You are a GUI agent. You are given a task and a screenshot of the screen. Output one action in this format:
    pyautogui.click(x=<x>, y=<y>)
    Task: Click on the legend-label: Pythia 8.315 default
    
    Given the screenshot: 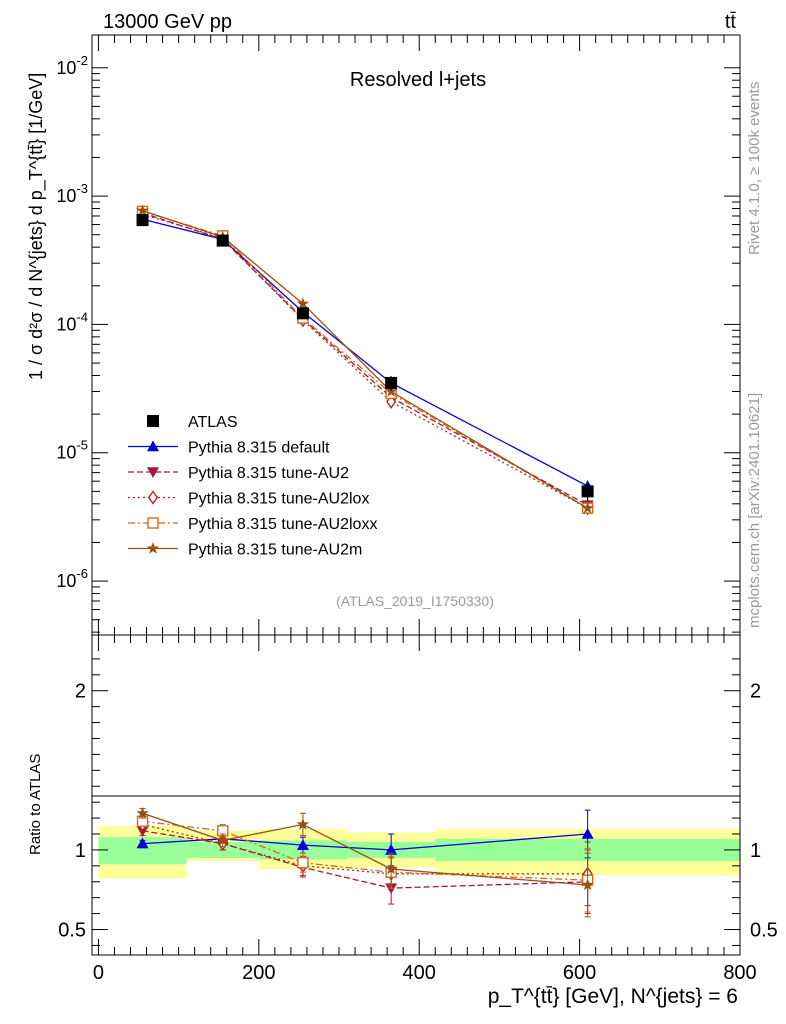 What is the action you would take?
    pyautogui.click(x=259, y=448)
    